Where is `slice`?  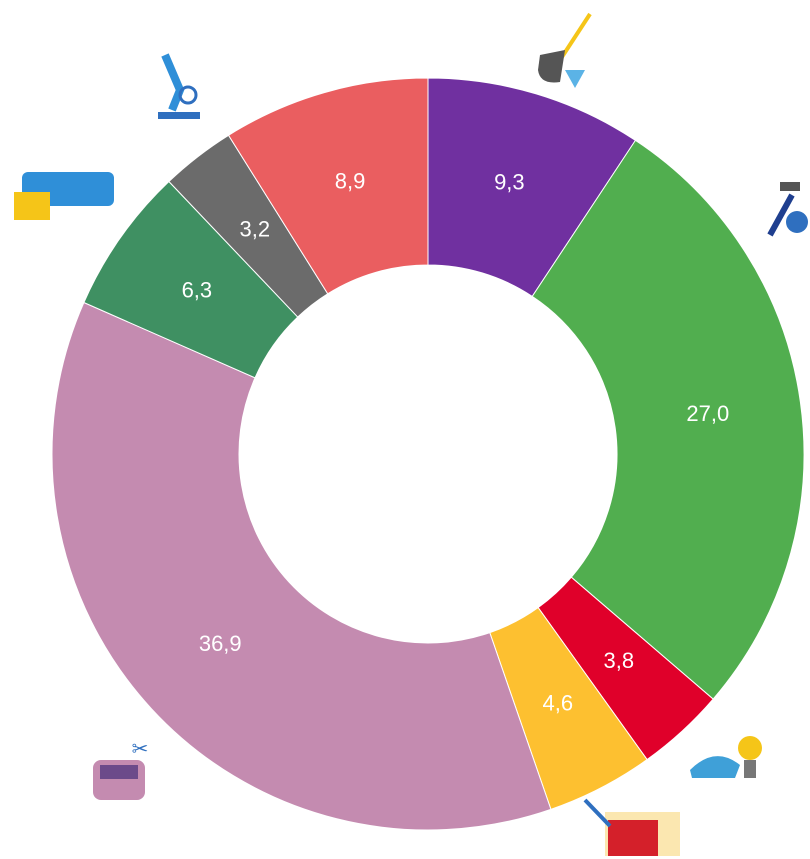
slice is located at coordinates (328, 186).